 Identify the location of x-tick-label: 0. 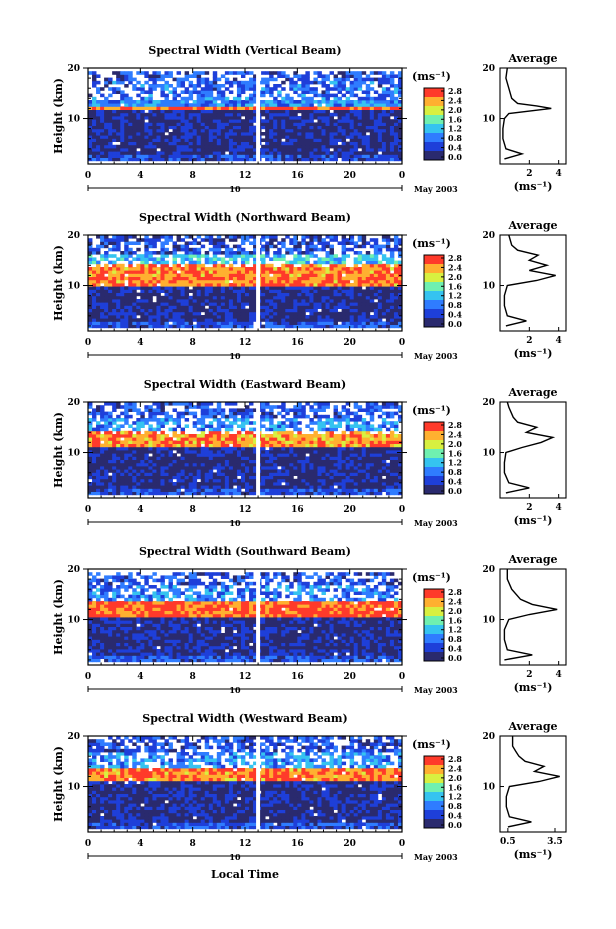
(88, 343).